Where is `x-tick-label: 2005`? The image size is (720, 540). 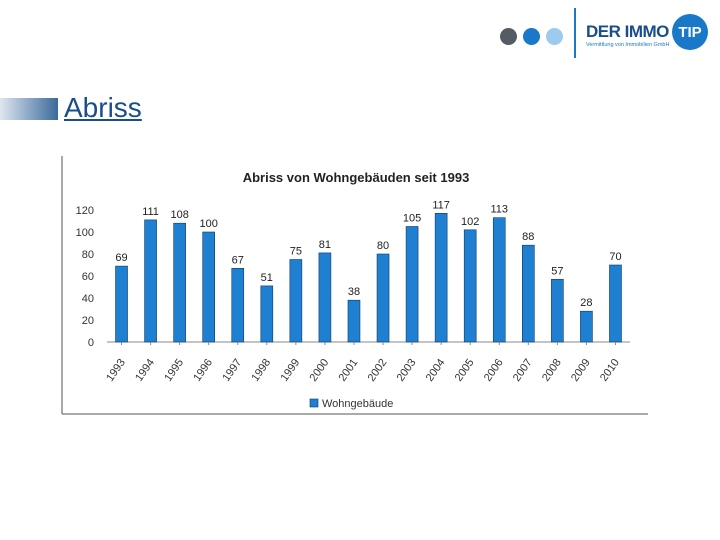 x-tick-label: 2005 is located at coordinates (465, 370).